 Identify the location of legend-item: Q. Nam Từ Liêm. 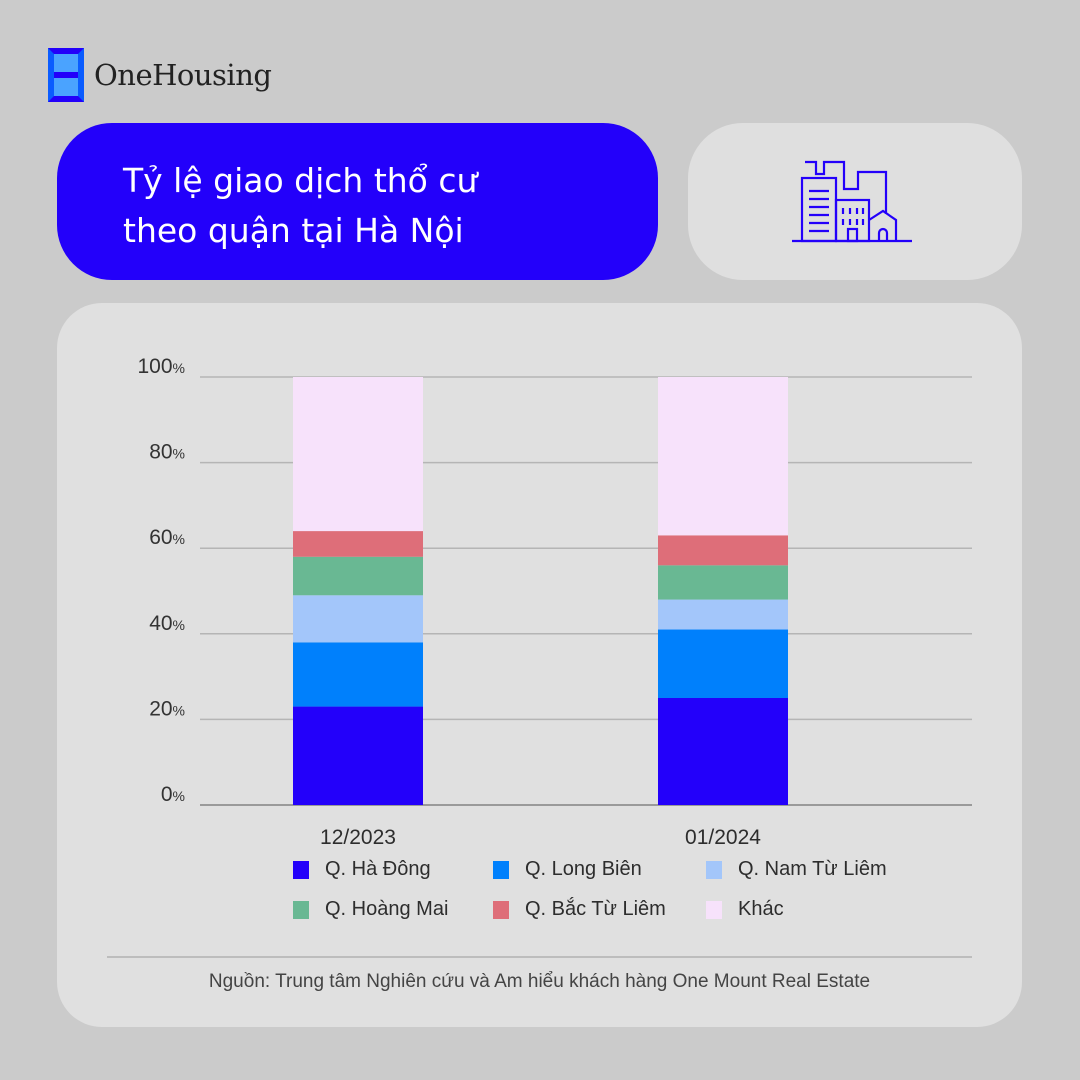
(796, 869).